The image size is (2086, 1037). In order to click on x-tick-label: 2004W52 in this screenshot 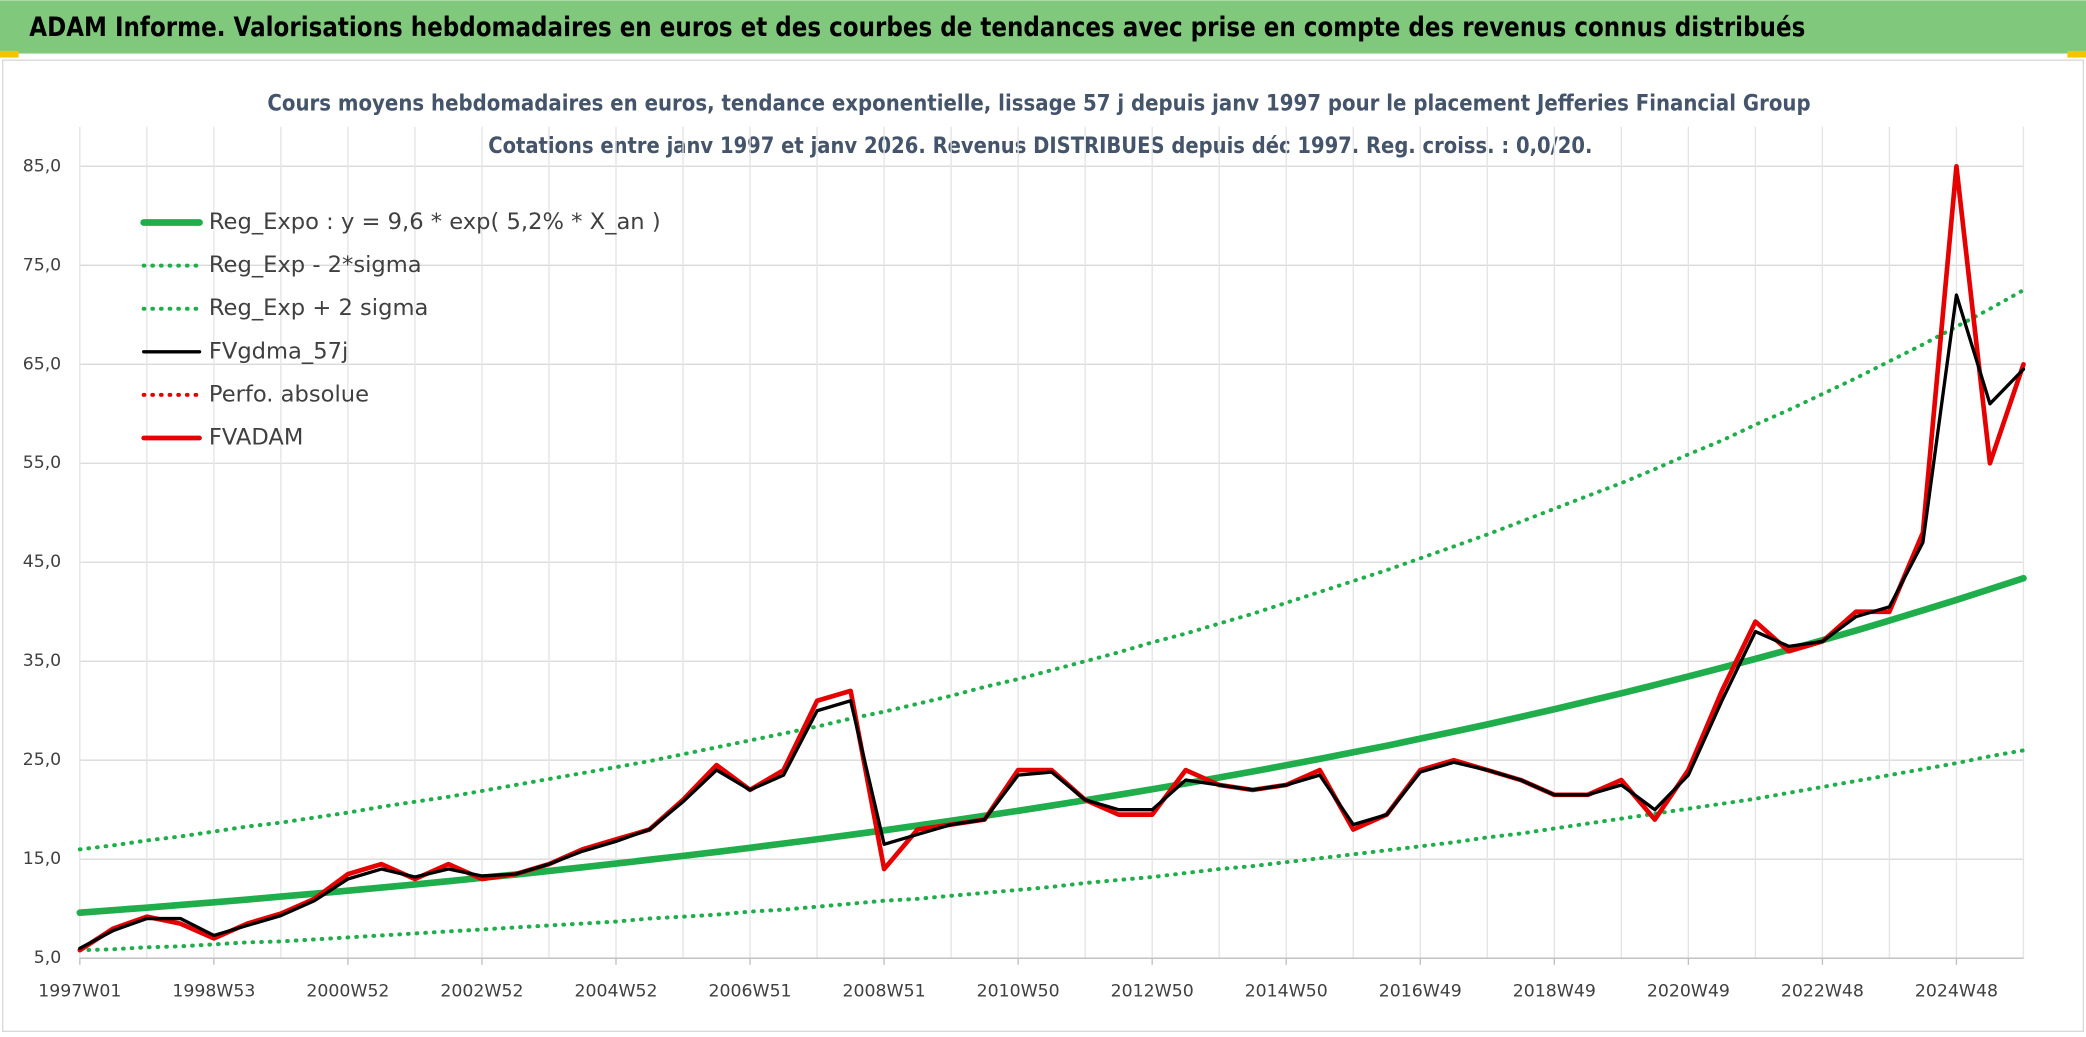, I will do `click(615, 991)`.